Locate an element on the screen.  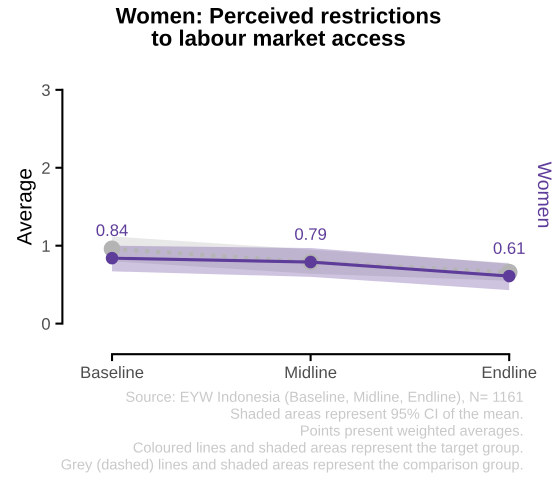
x-tick-label: Endline is located at coordinates (509, 372).